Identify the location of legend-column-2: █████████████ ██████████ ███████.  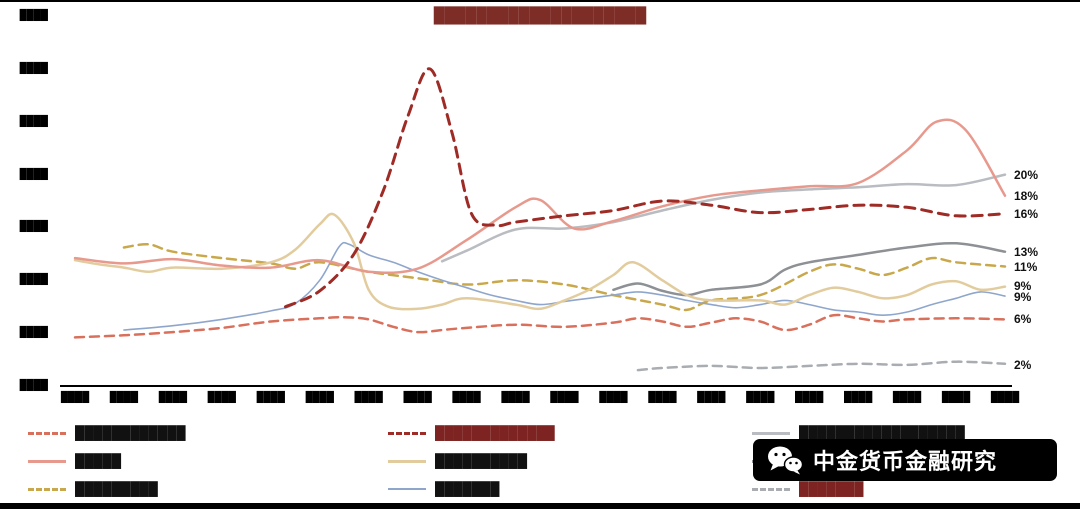
(471, 464).